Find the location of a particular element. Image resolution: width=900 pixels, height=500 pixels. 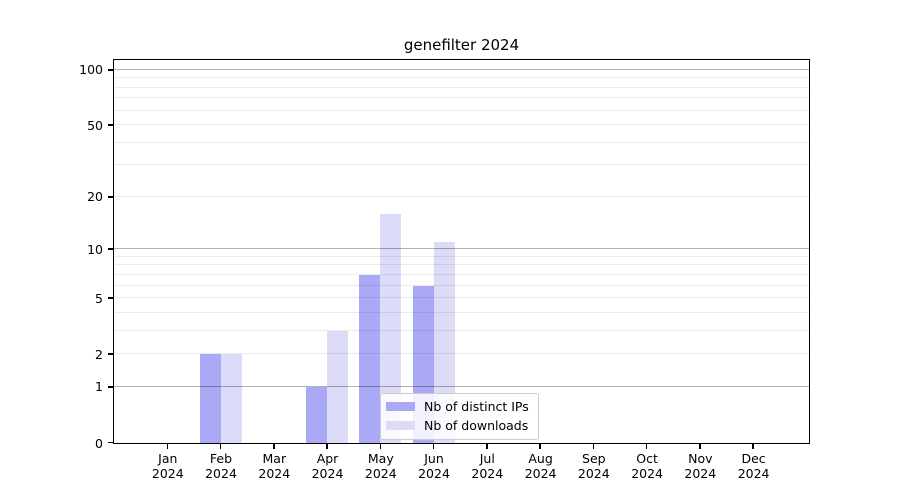

x-tick-label: Mar 2024 is located at coordinates (274, 466).